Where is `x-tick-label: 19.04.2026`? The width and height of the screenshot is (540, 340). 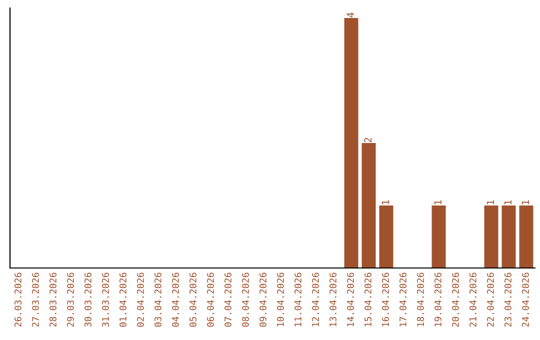 x-tick-label: 19.04.2026 is located at coordinates (438, 299).